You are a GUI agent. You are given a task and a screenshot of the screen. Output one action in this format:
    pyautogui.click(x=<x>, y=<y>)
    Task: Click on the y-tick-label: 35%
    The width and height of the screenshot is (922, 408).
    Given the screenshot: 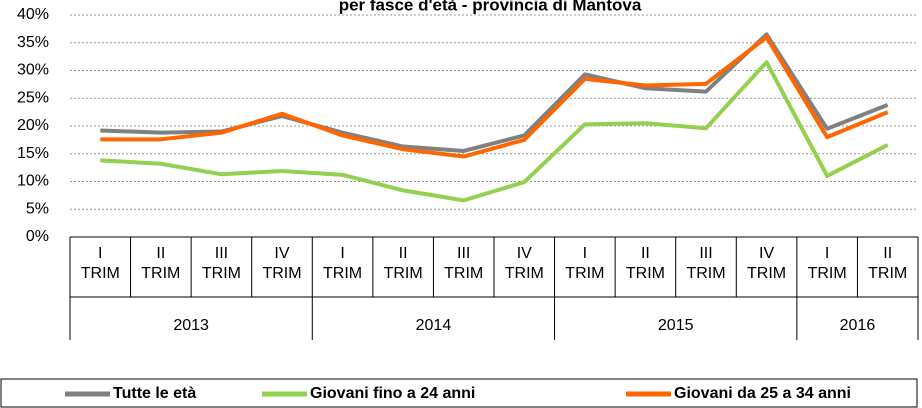 What is the action you would take?
    pyautogui.click(x=33, y=42)
    